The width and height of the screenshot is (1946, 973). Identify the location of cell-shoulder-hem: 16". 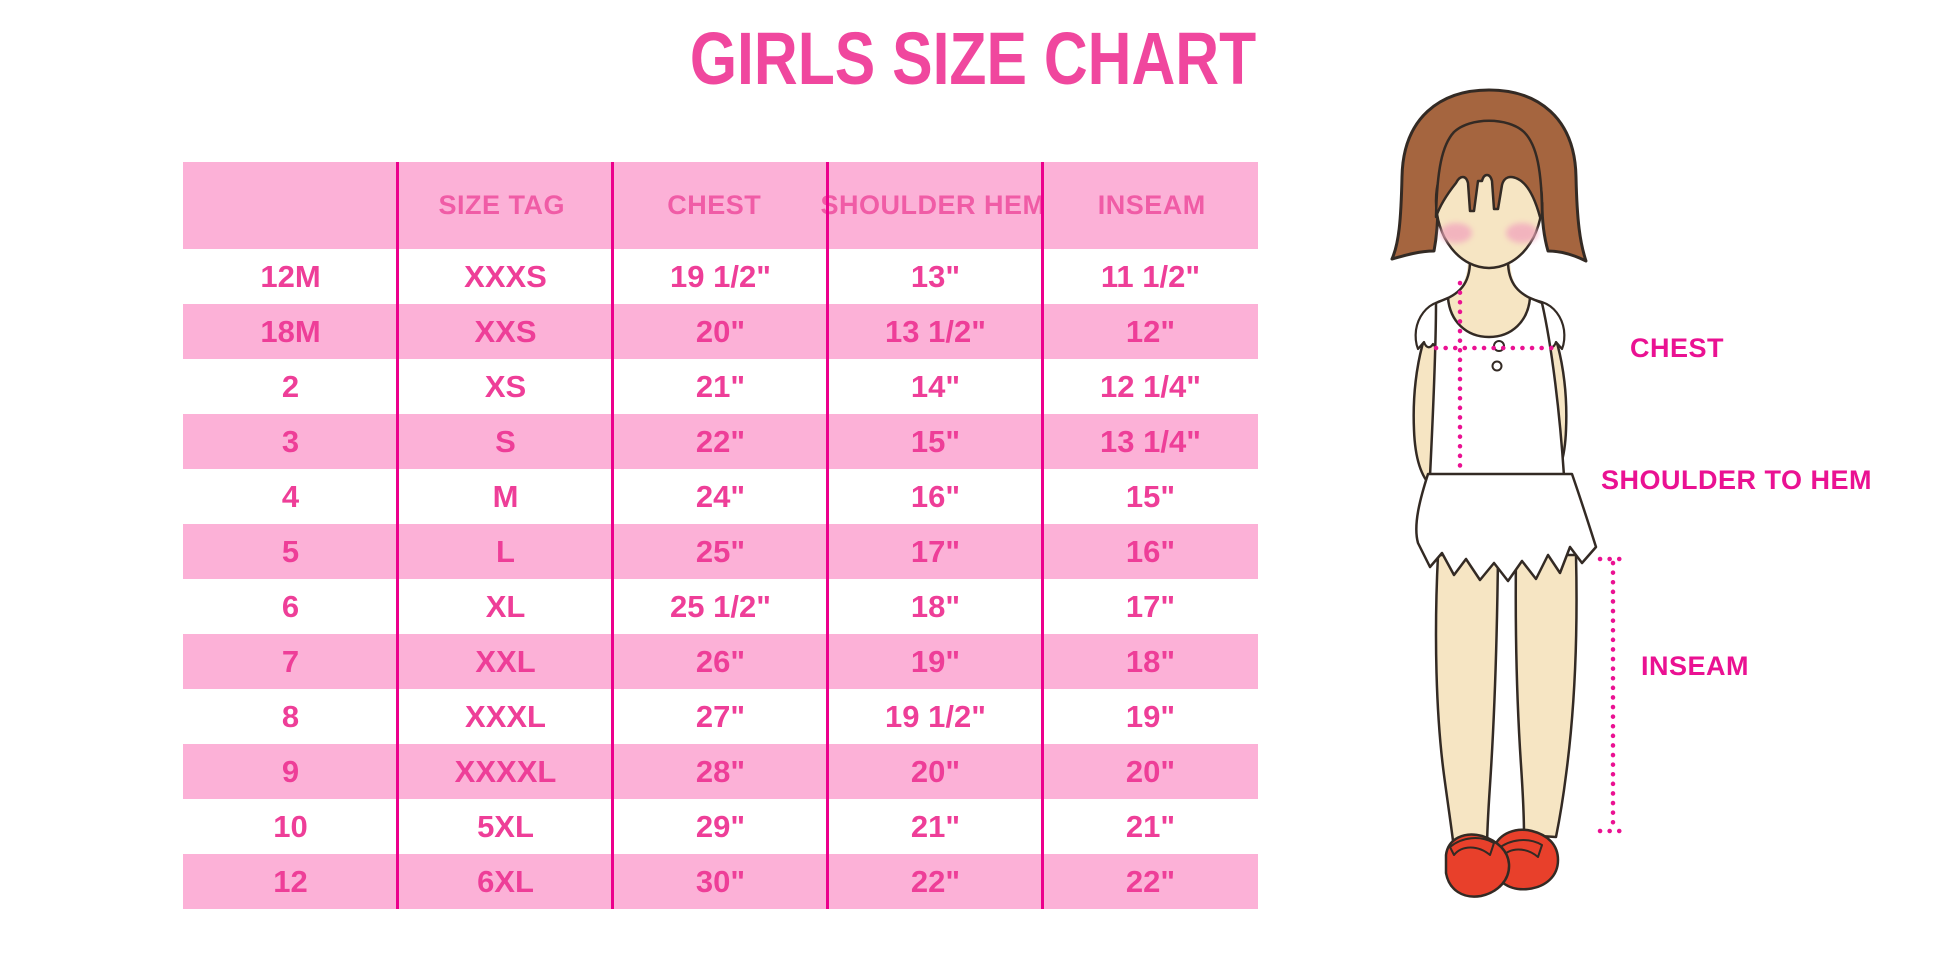
(935, 496).